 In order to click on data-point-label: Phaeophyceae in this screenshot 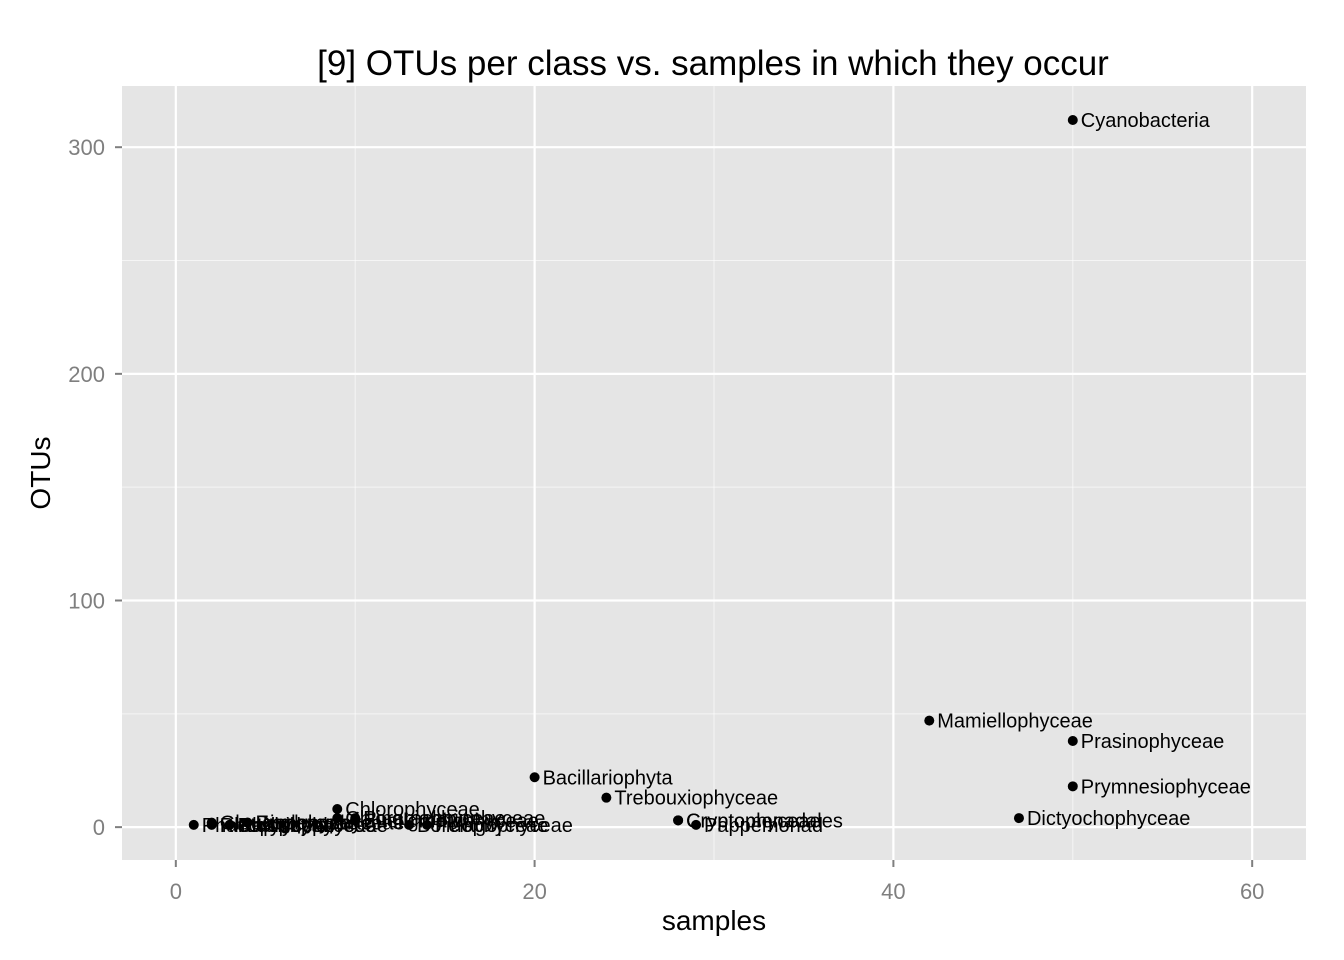, I will do `click(268, 826)`.